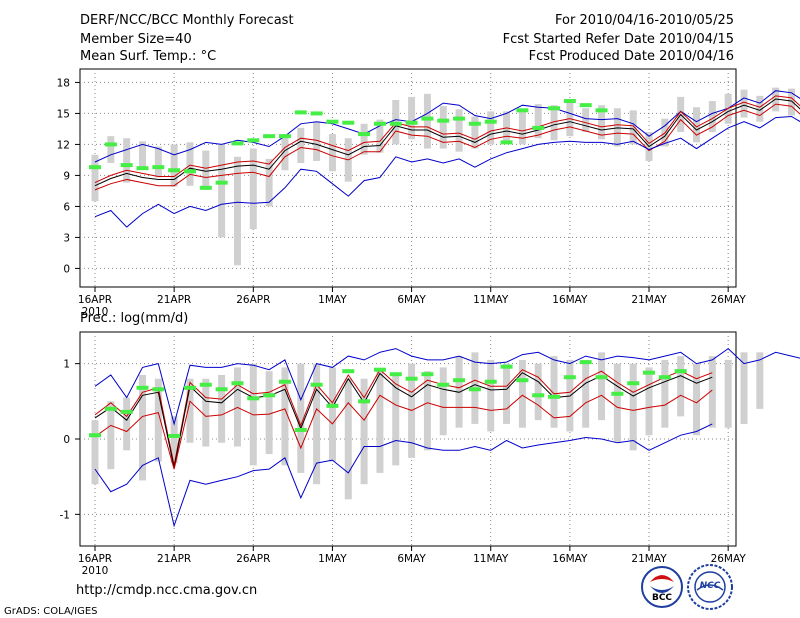 Image resolution: width=800 pixels, height=618 pixels. What do you see at coordinates (66, 365) in the screenshot?
I see `y-tick-label: 1` at bounding box center [66, 365].